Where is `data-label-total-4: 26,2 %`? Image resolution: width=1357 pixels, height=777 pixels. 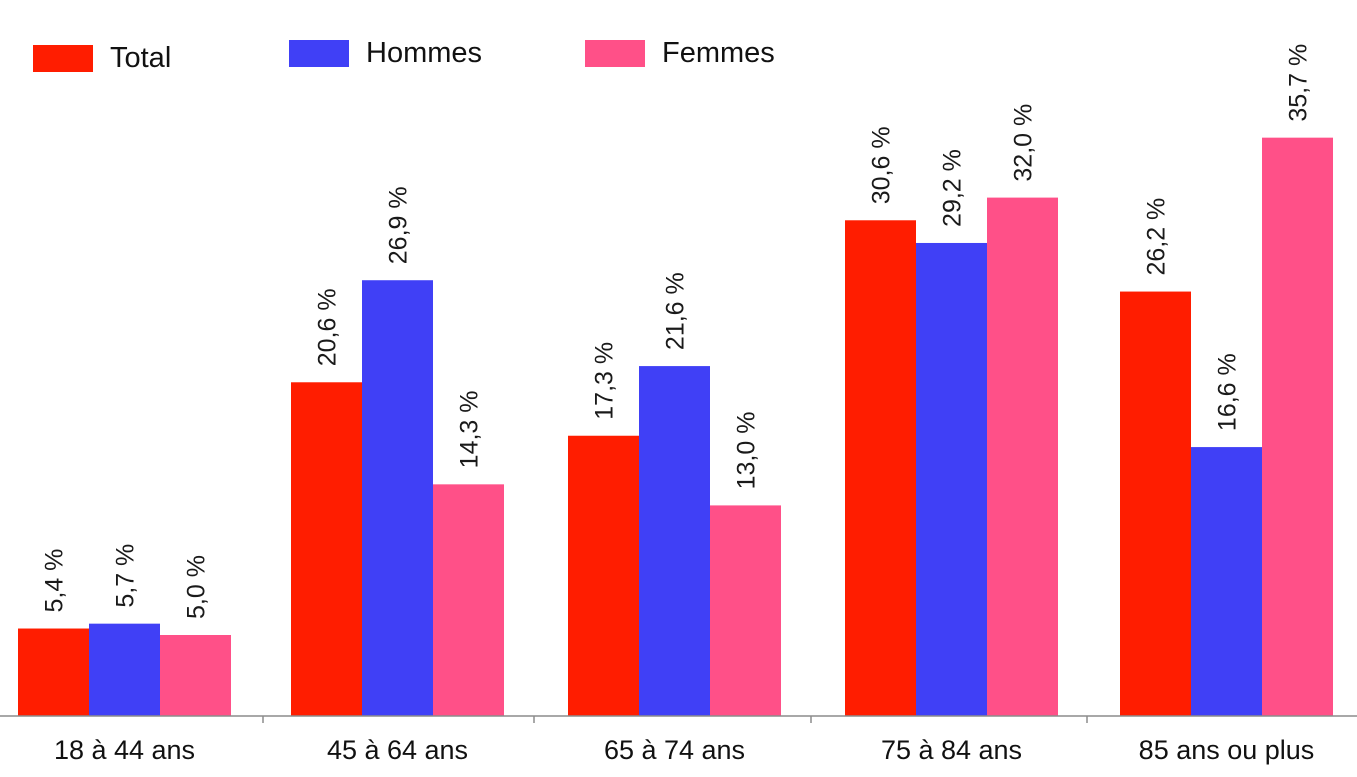 data-label-total-4: 26,2 % is located at coordinates (1157, 237).